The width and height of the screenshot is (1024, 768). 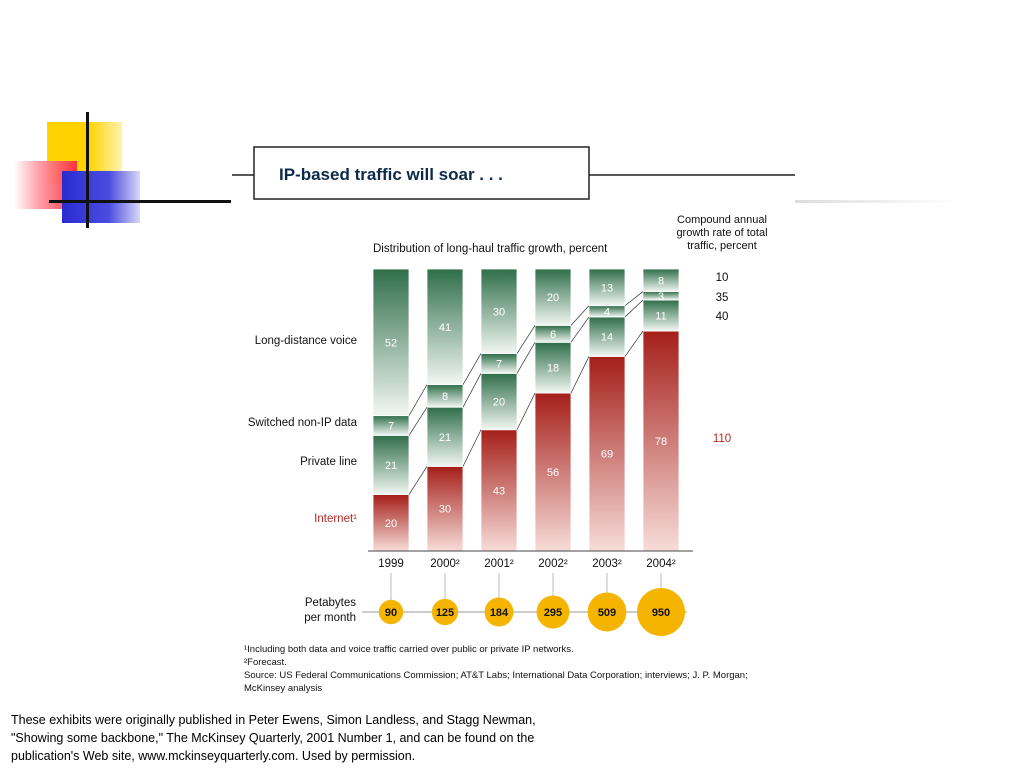 What do you see at coordinates (722, 298) in the screenshot?
I see `cagr-value: 35` at bounding box center [722, 298].